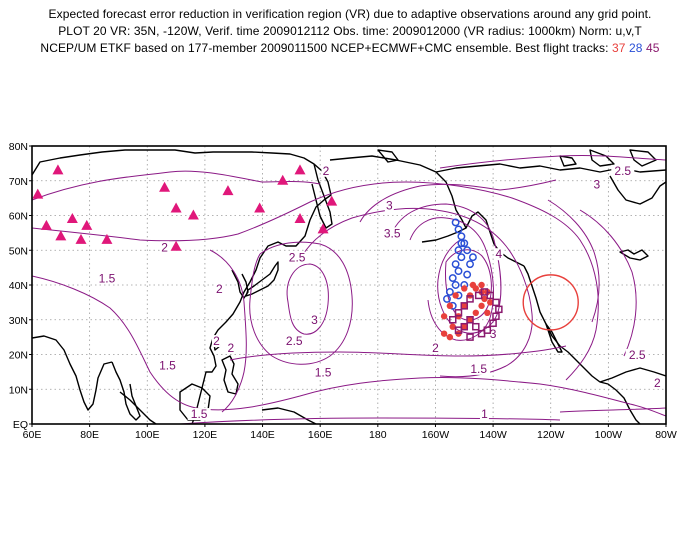 Image resolution: width=700 pixels, height=540 pixels. Describe the element at coordinates (612, 410) in the screenshot. I see `contour-1.5-east` at that location.